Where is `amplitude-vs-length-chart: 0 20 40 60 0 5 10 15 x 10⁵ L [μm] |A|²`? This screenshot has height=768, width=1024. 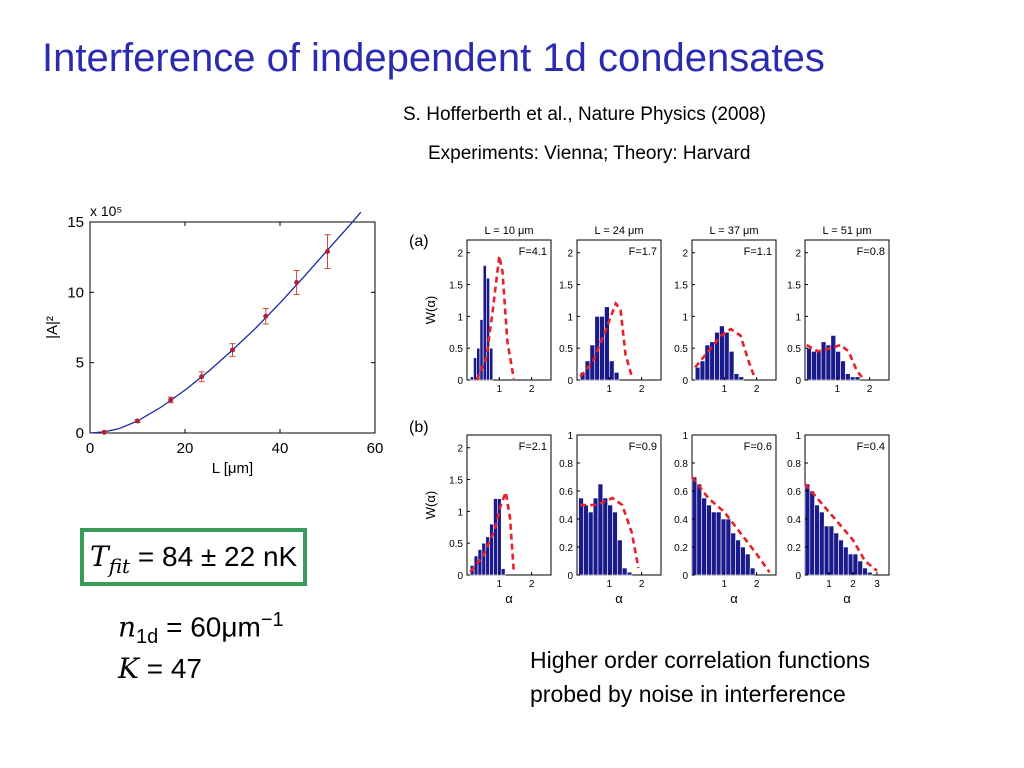
amplitude-vs-length-chart: 0 20 40 60 0 5 10 15 x 10⁵ L [μm] |A|² is located at coordinates (213, 340).